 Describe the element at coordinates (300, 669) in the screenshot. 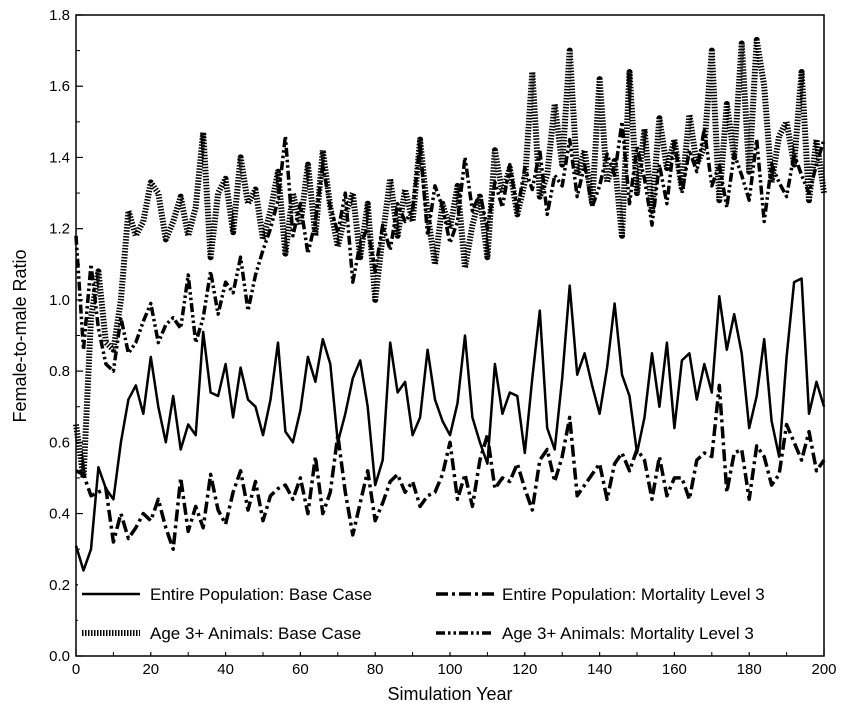

I see `x-tick-label: 60` at that location.